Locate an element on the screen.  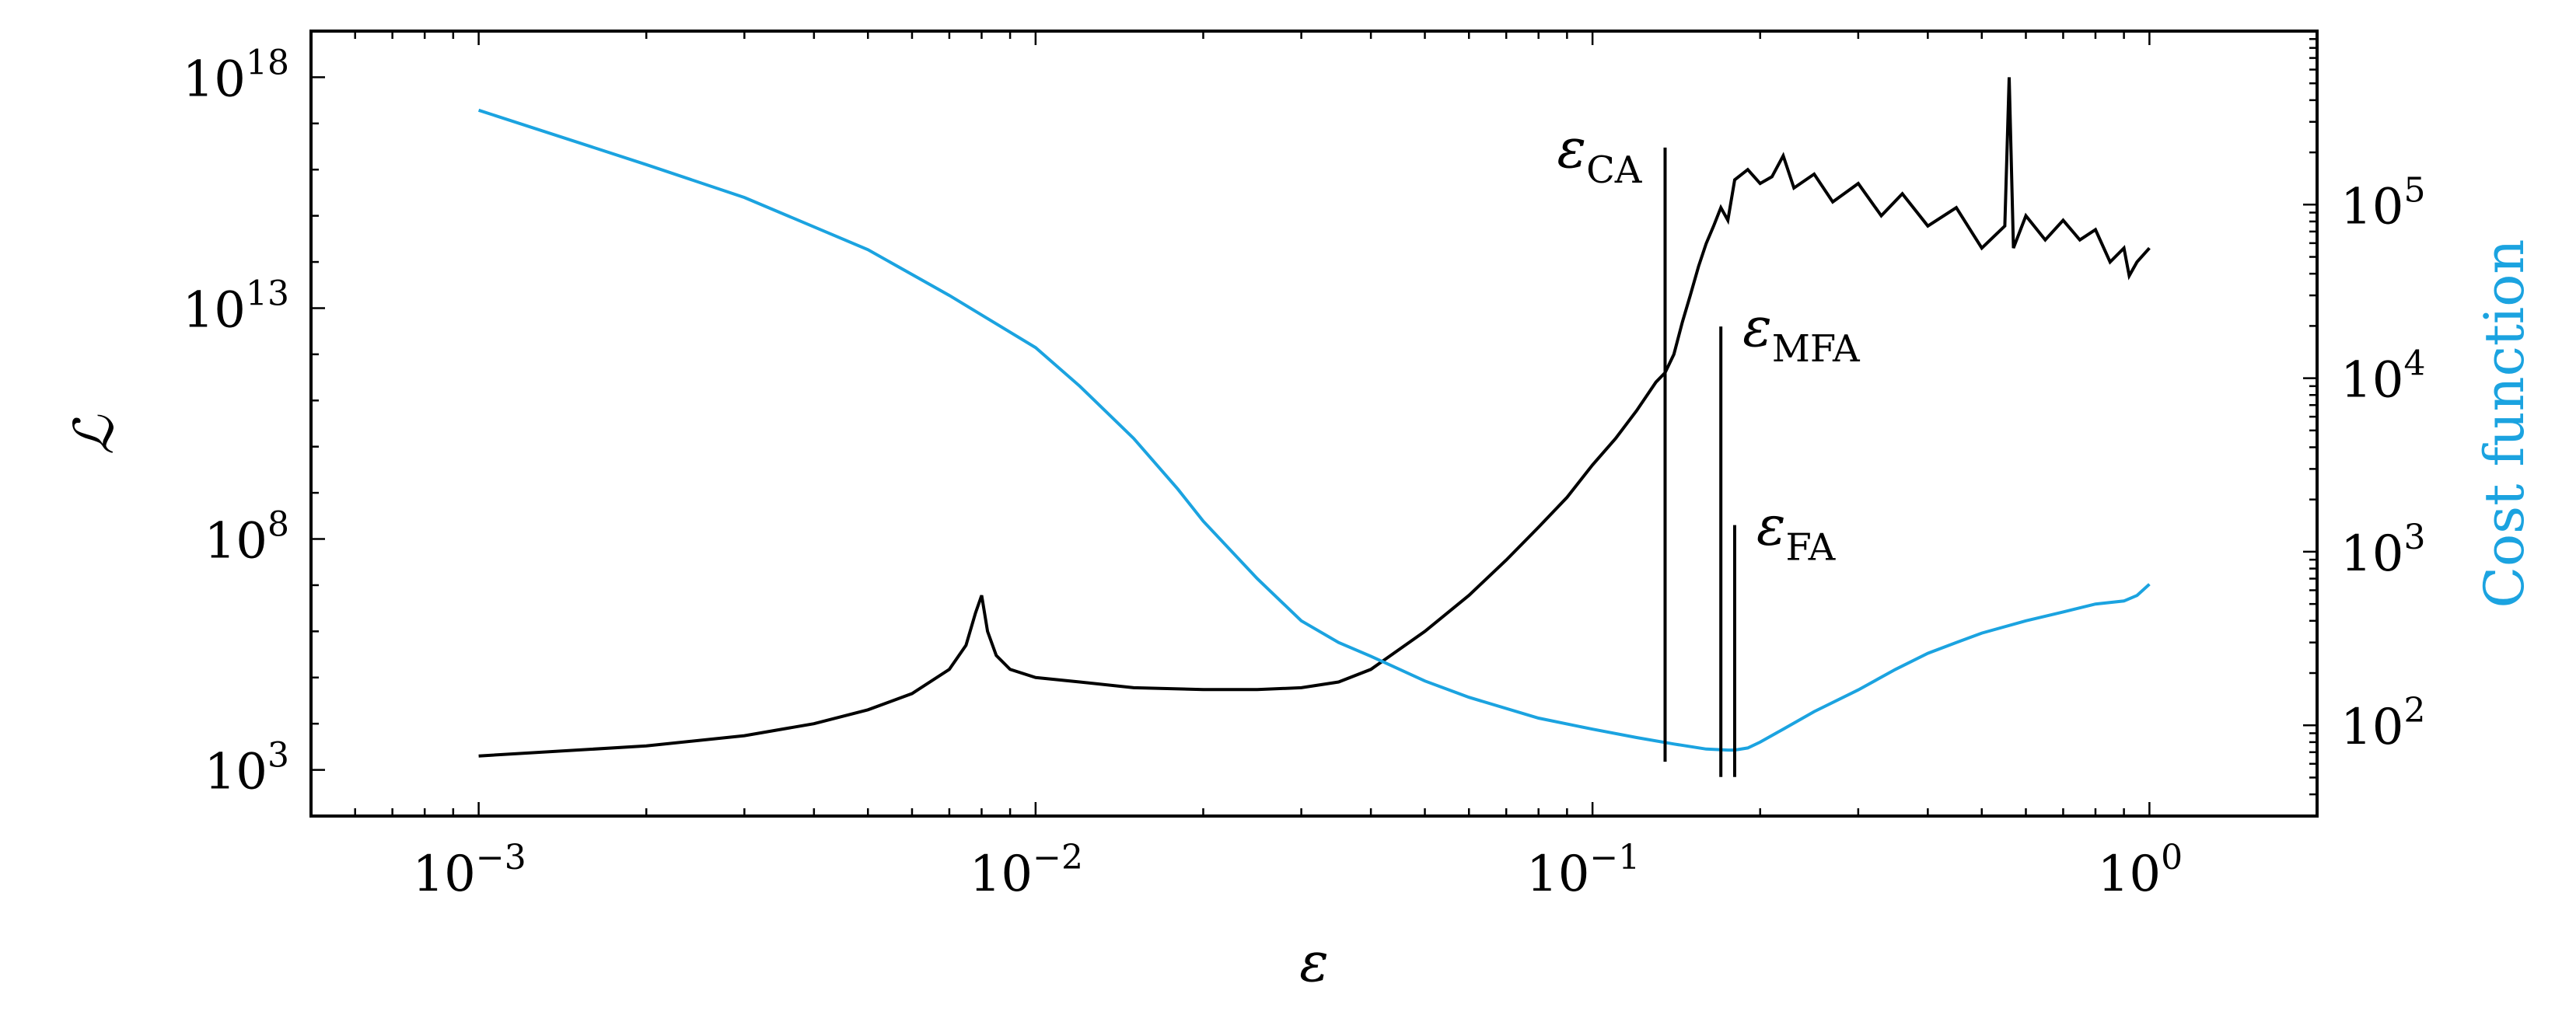
annotation-label-ca: εCA is located at coordinates (1600, 154).